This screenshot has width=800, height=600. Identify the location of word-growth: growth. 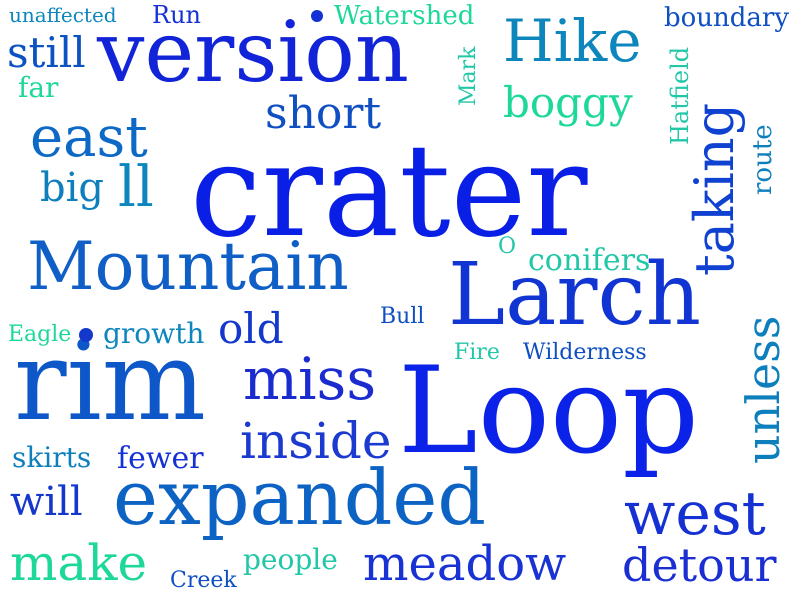
(154, 333).